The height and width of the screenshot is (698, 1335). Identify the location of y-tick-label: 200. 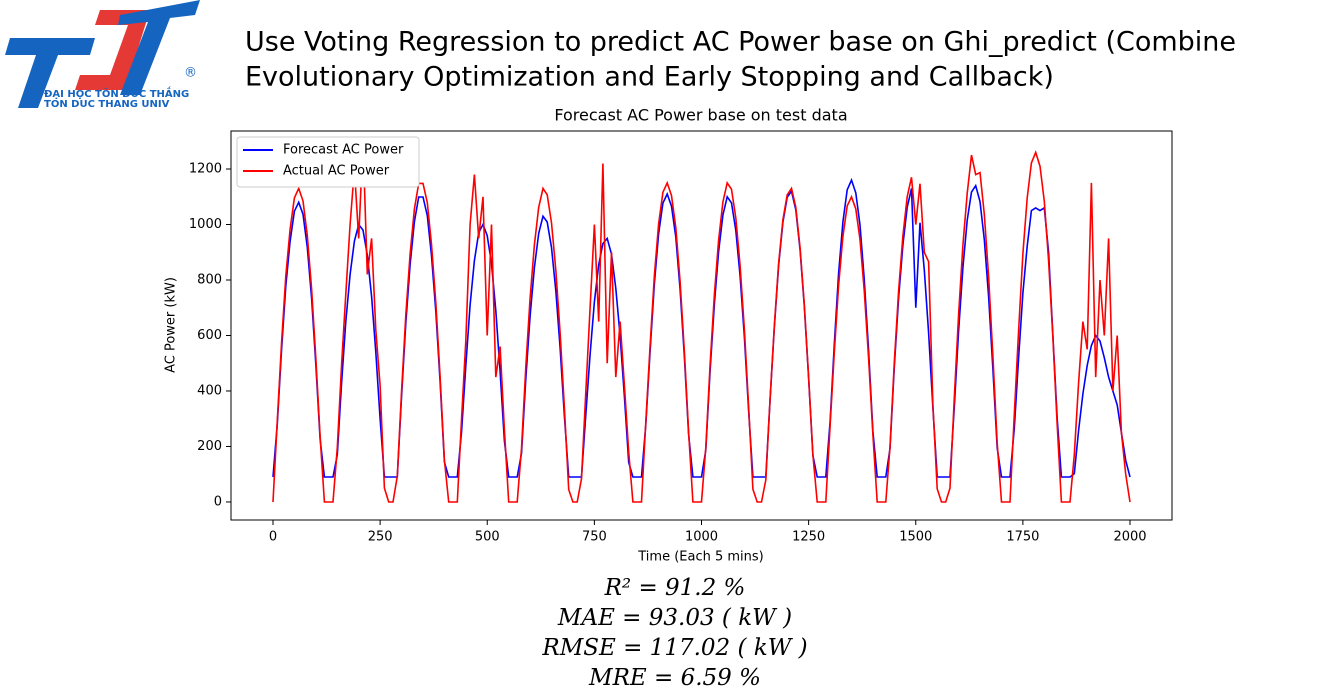
(209, 446).